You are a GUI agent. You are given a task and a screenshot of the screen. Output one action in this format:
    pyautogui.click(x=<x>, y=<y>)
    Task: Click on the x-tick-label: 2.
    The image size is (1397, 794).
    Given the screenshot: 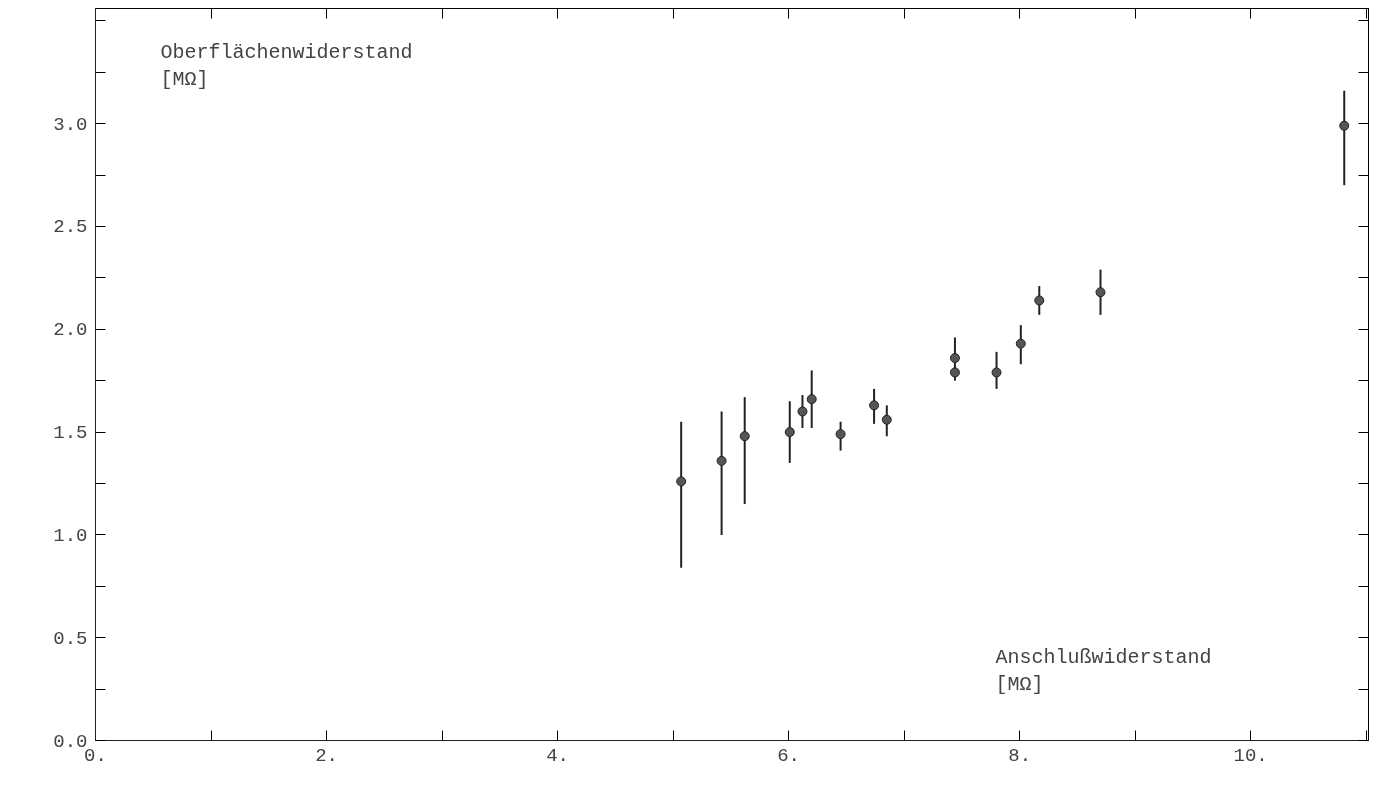 What is the action you would take?
    pyautogui.click(x=326, y=755)
    